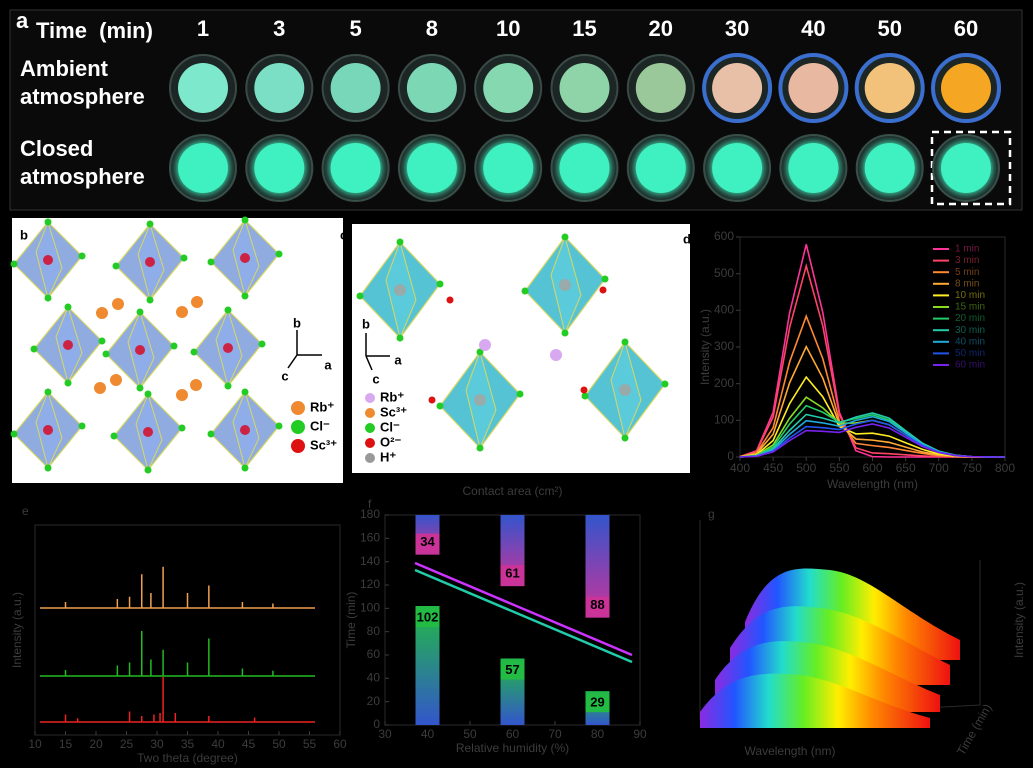  Describe the element at coordinates (640, 734) in the screenshot. I see `x-tick-label: 90` at that location.